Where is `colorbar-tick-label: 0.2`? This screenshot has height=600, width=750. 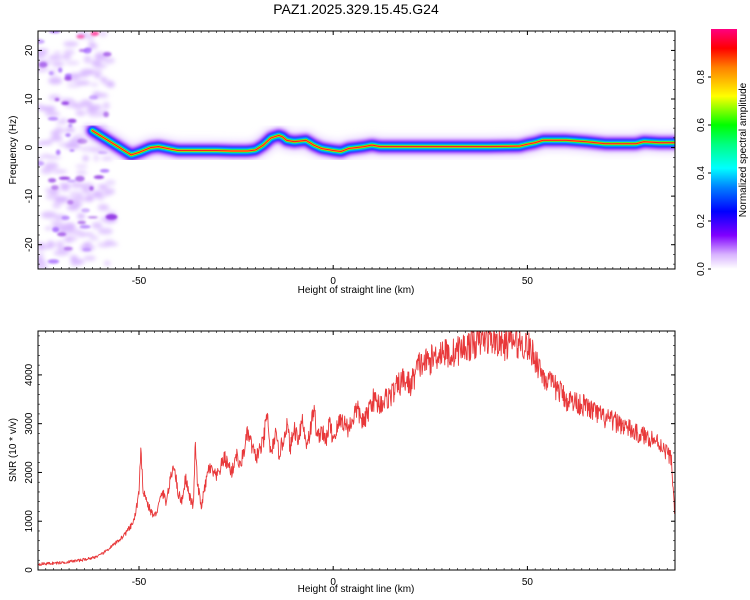
colorbar-tick-label: 0.2 is located at coordinates (701, 221).